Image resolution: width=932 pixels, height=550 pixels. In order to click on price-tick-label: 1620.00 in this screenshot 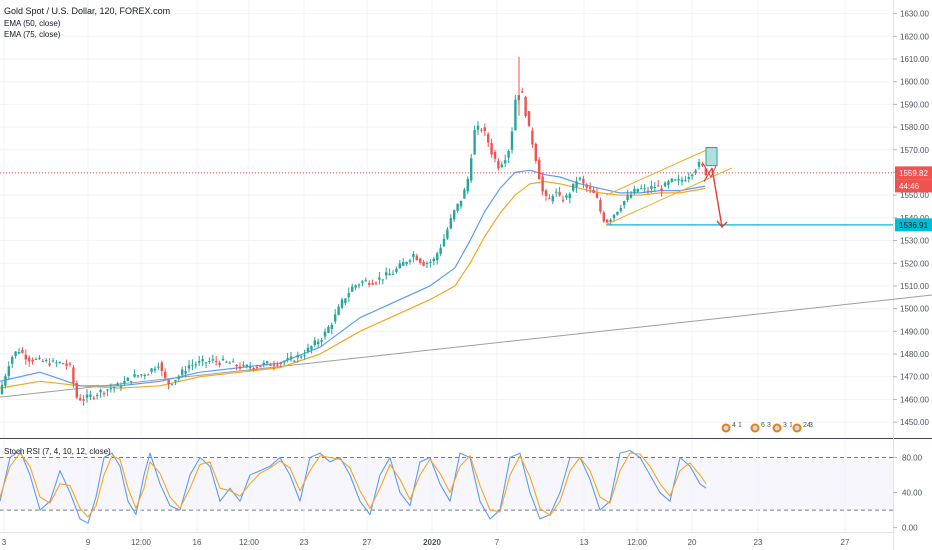, I will do `click(914, 36)`.